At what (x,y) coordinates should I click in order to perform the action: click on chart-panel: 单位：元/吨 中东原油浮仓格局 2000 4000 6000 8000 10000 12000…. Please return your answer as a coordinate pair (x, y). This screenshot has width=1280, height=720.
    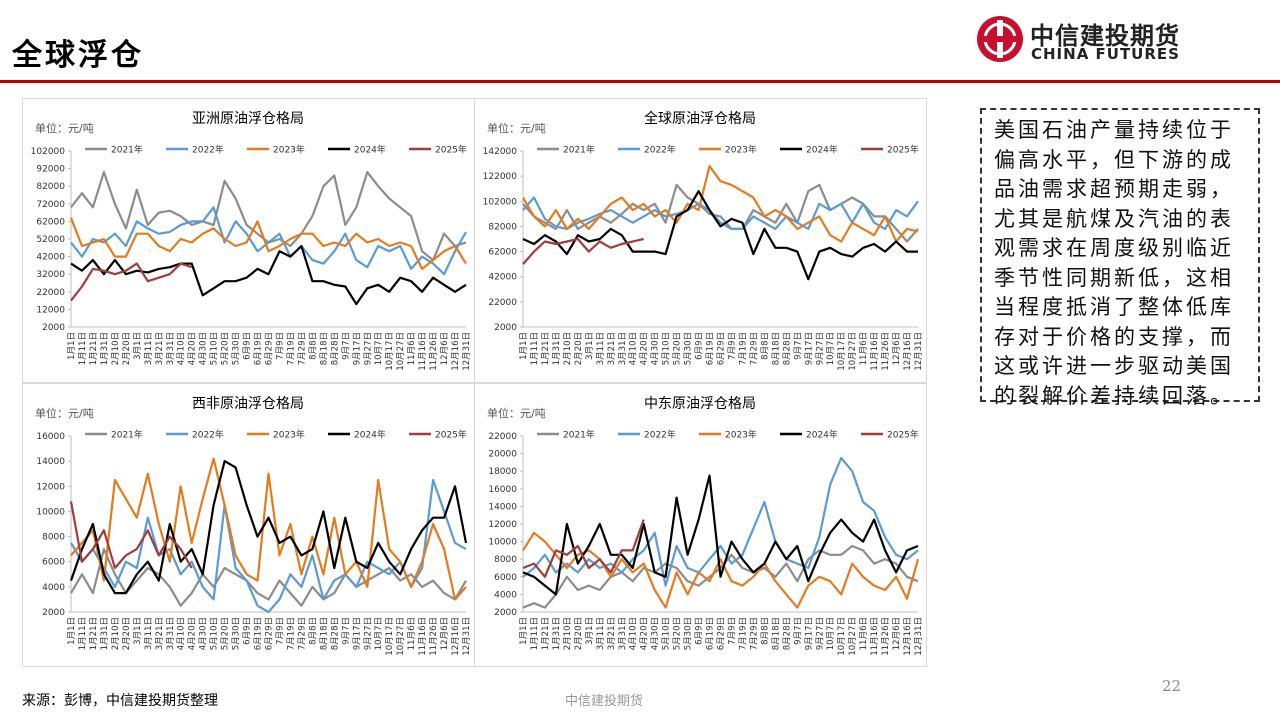
    Looking at the image, I should click on (700, 525).